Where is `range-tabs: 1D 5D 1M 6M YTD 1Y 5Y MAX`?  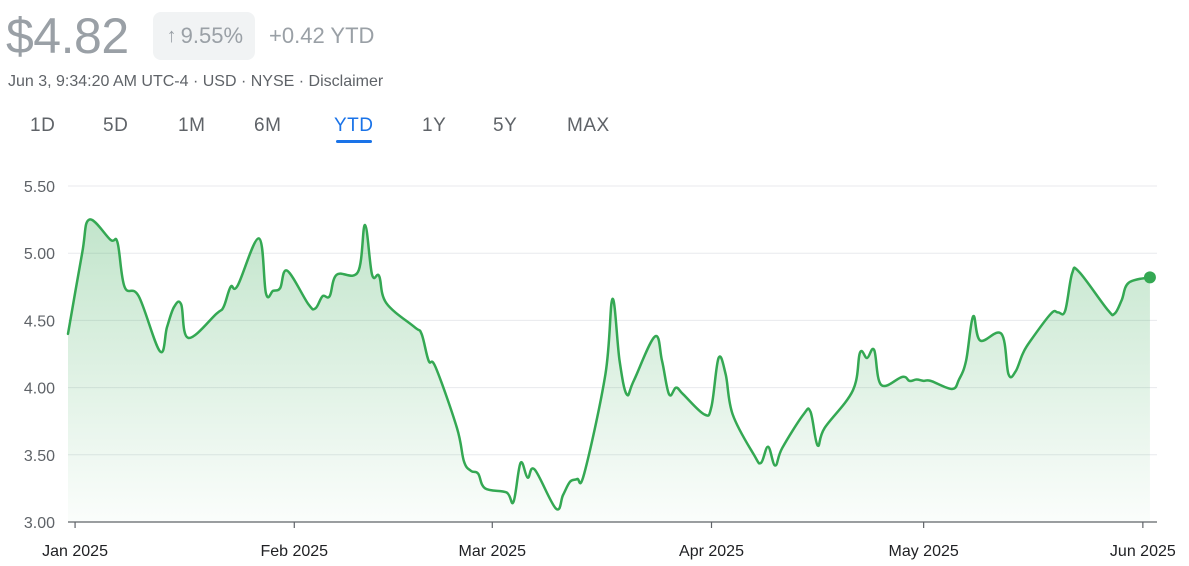 range-tabs: 1D 5D 1M 6M YTD 1Y 5Y MAX is located at coordinates (350, 130).